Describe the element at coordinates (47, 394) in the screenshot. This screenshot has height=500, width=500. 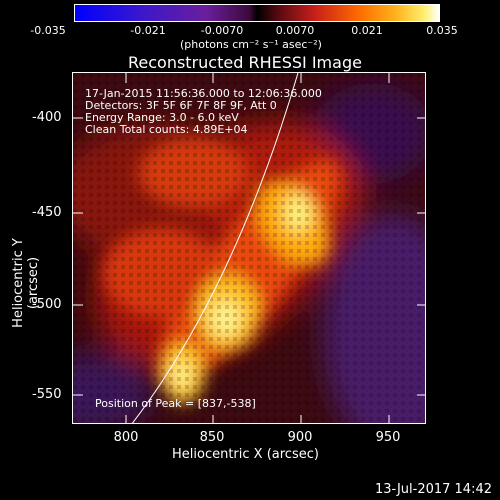
I see `y-tick: -550` at that location.